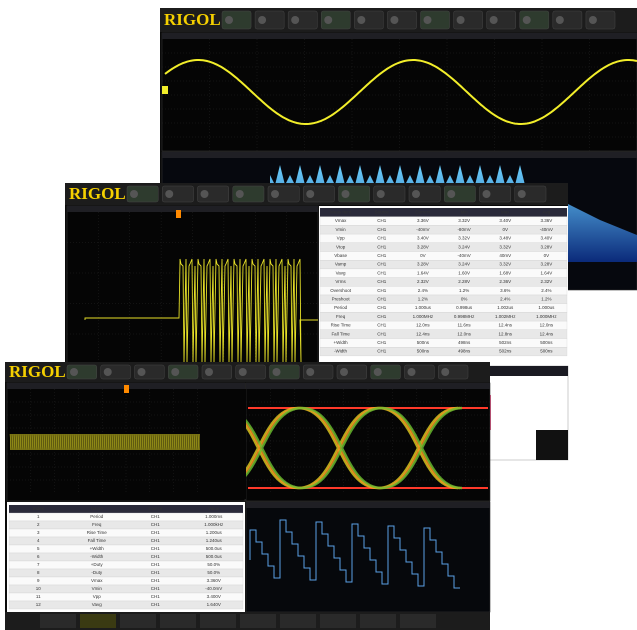 This screenshot has height=630, width=637. I want to click on table-cell: 1.640V, so click(214, 604).